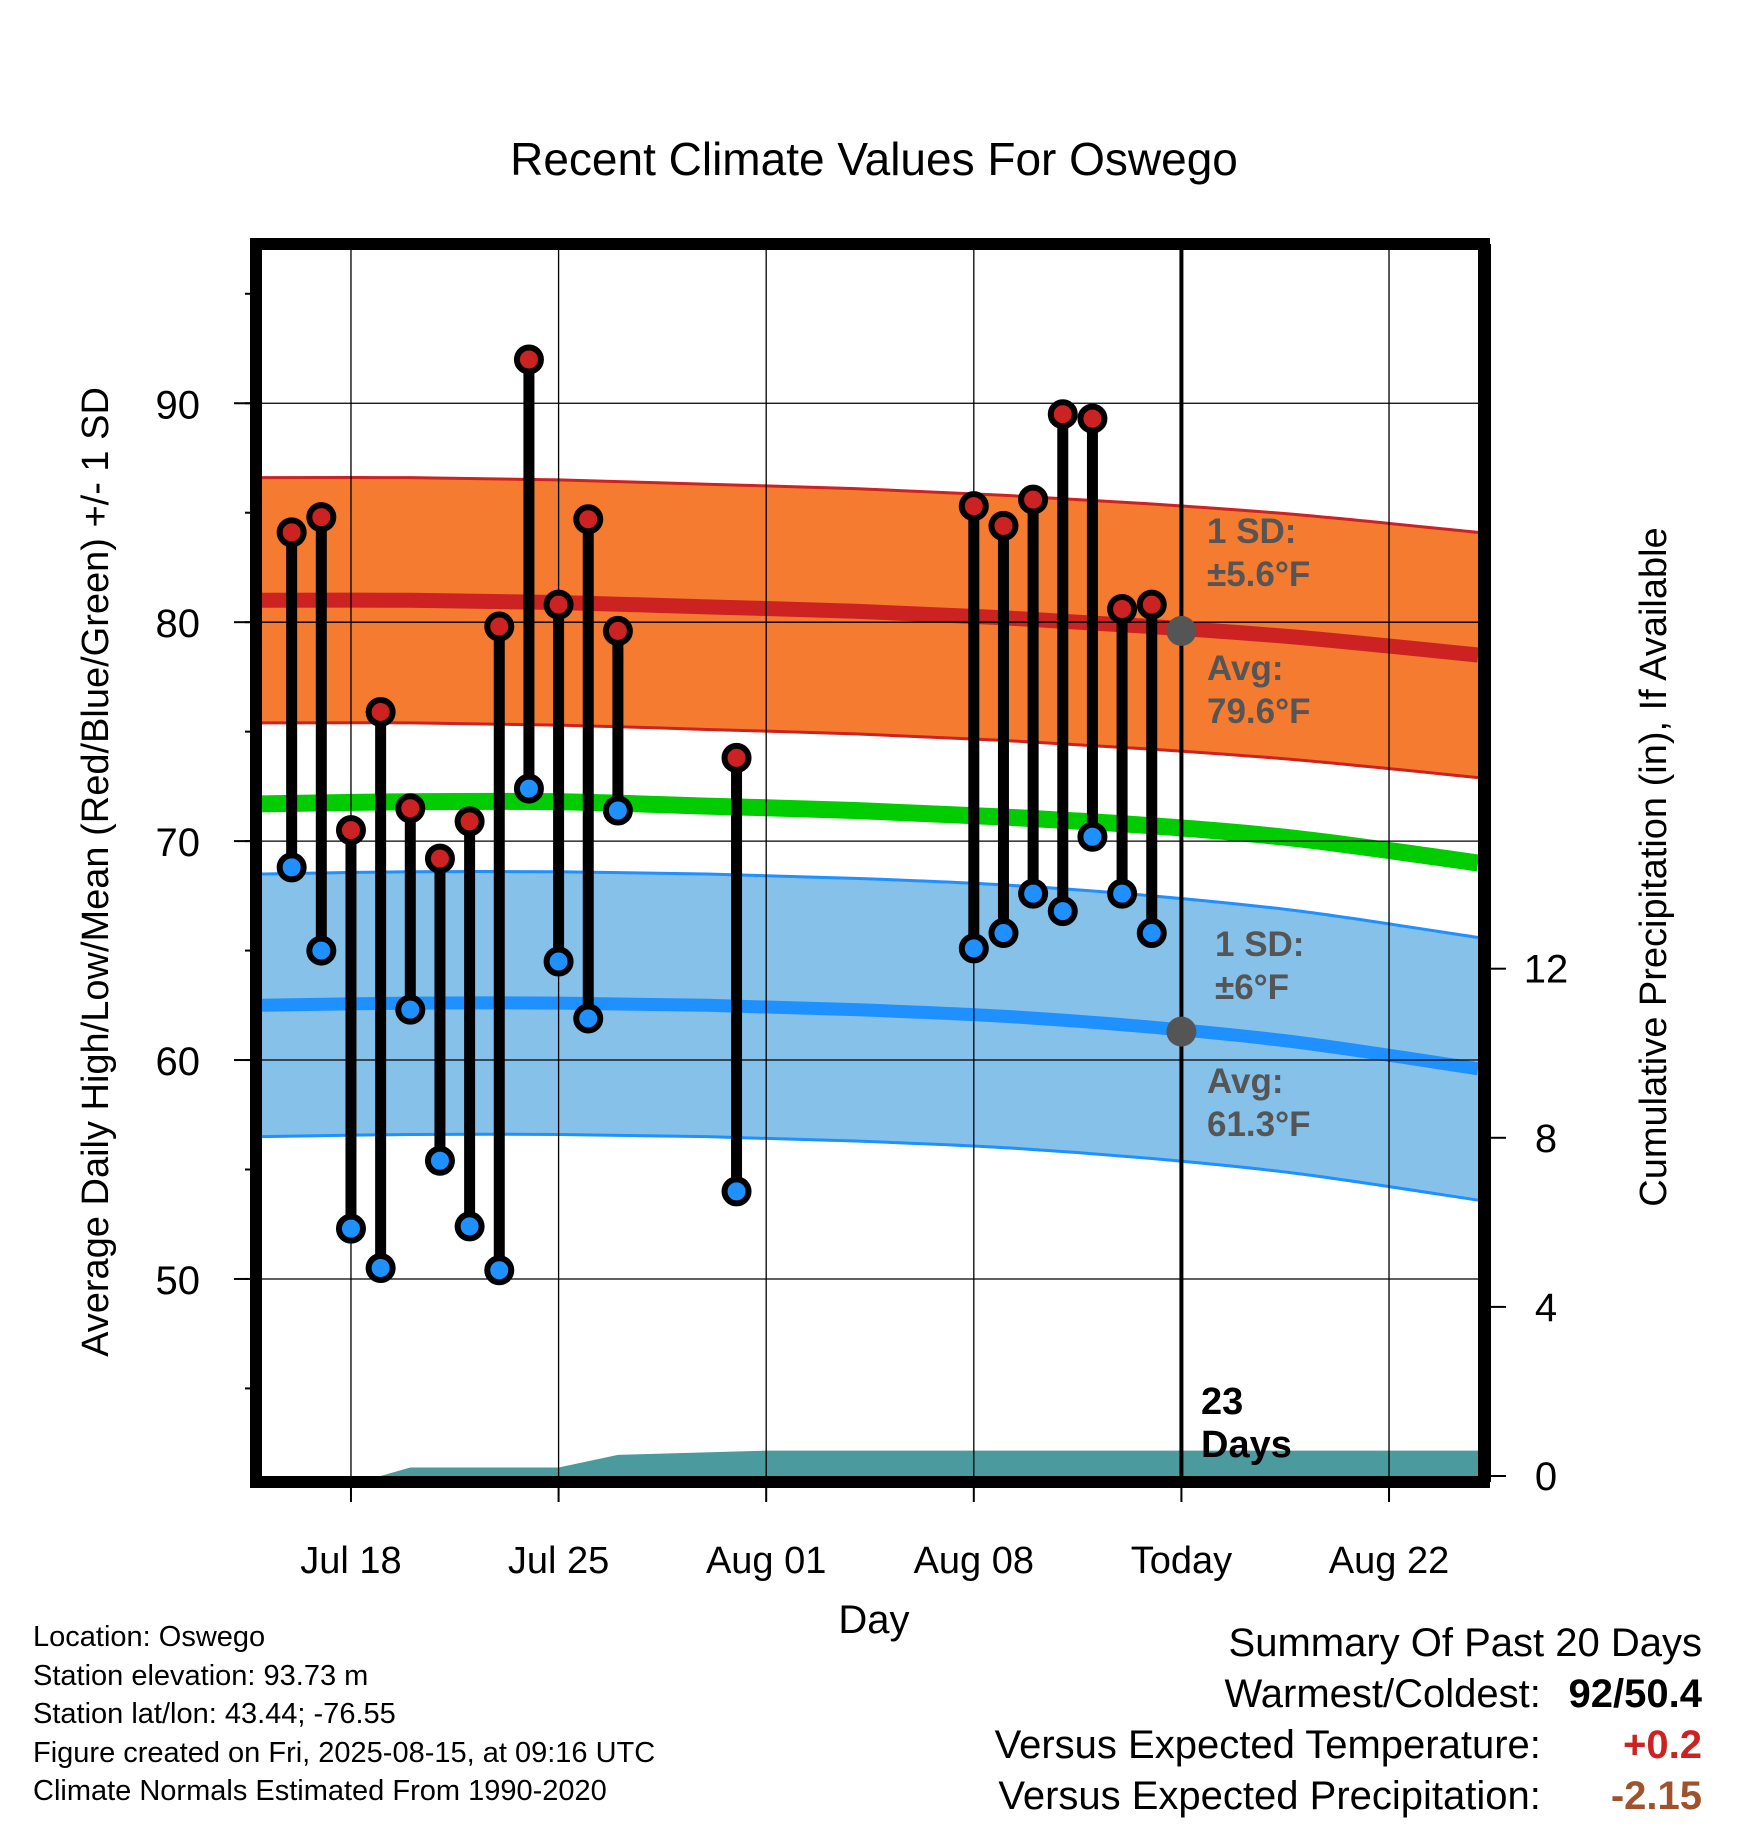 This screenshot has width=1748, height=1828. I want to click on right-y-tick-label: 0, so click(1546, 1477).